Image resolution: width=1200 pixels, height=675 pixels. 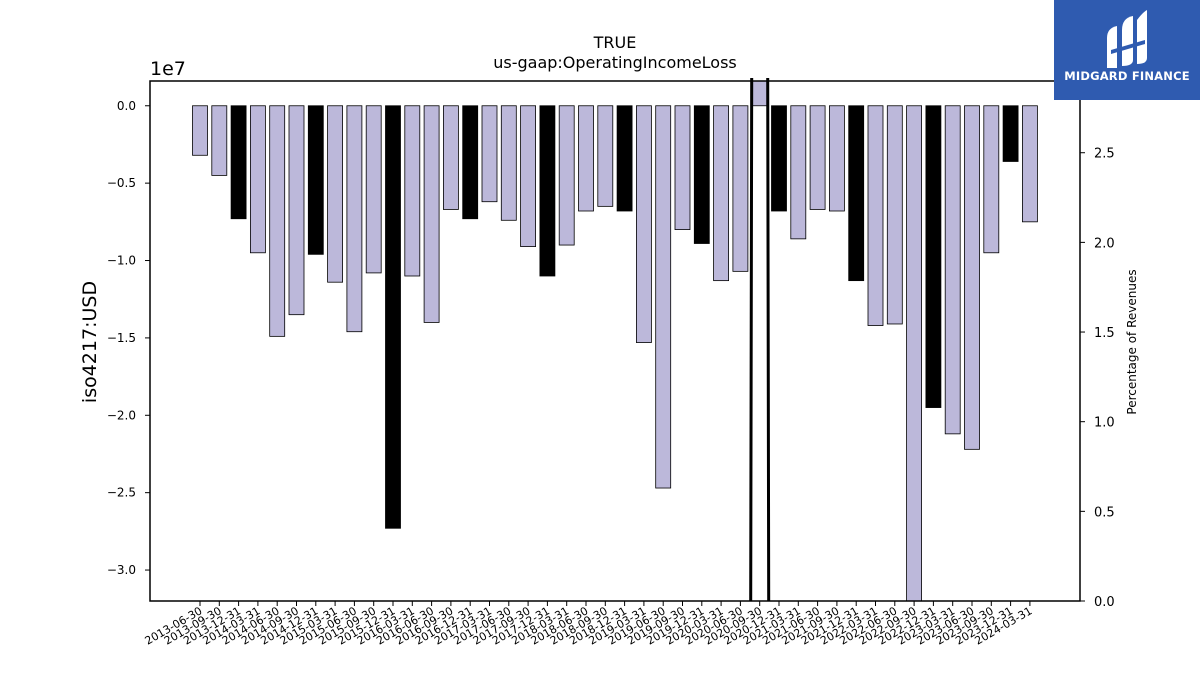 I want to click on y2-tick-label: 2.0, so click(x=1104, y=243).